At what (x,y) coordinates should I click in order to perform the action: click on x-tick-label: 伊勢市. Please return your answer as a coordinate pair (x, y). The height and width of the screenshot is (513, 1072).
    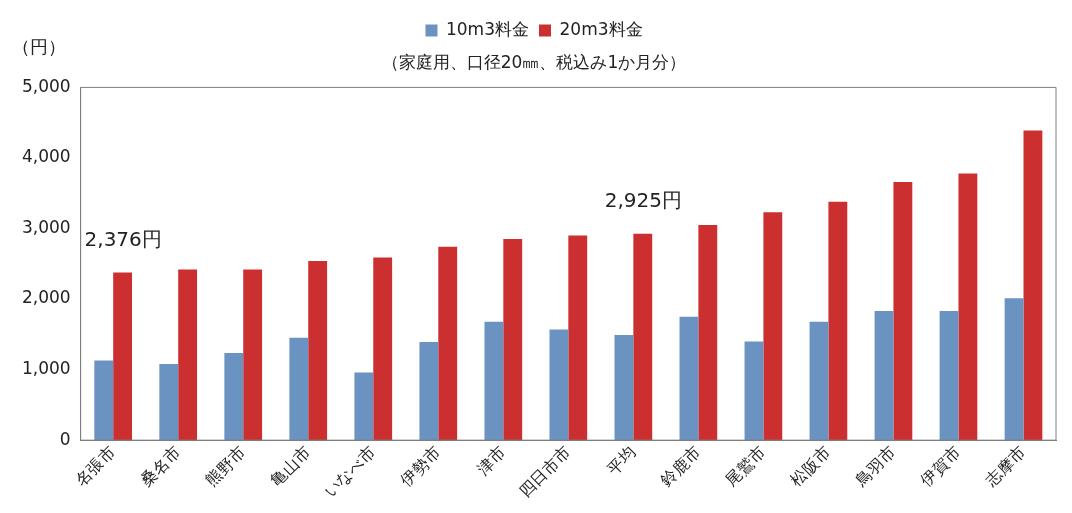
    Looking at the image, I should click on (420, 466).